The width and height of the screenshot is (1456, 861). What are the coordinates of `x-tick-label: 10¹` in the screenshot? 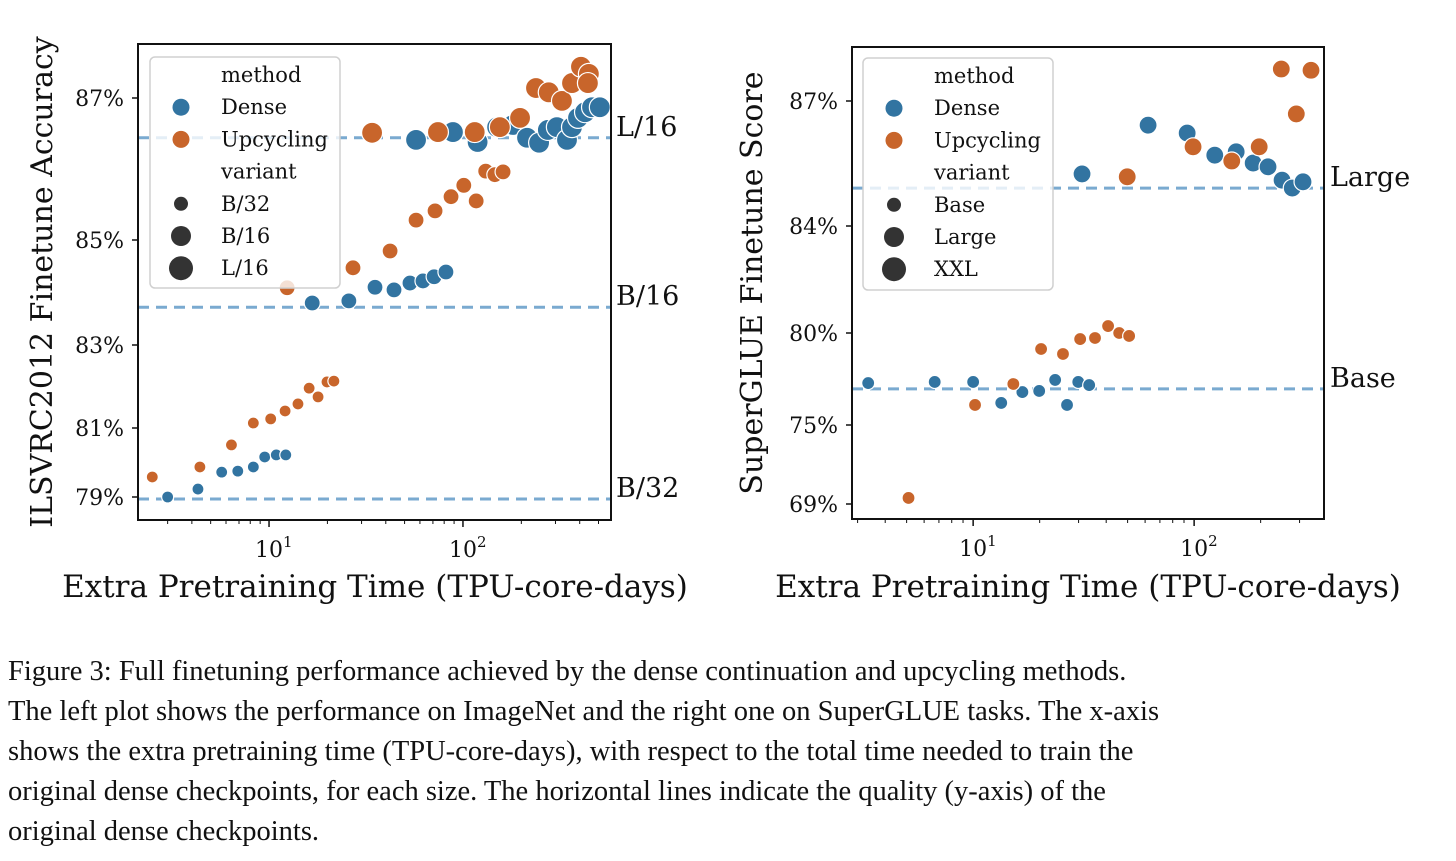 It's located at (978, 547).